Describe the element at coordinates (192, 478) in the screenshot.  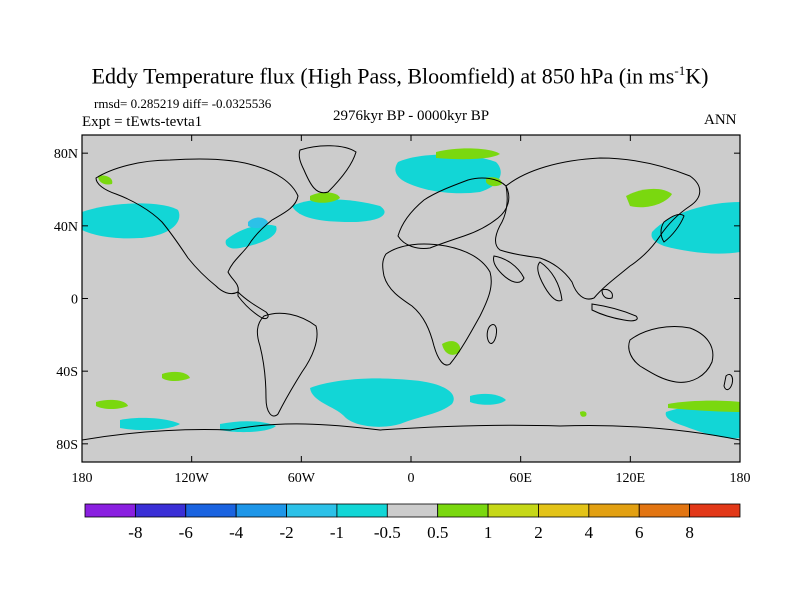
I see `x-tick-label-1: 120W` at that location.